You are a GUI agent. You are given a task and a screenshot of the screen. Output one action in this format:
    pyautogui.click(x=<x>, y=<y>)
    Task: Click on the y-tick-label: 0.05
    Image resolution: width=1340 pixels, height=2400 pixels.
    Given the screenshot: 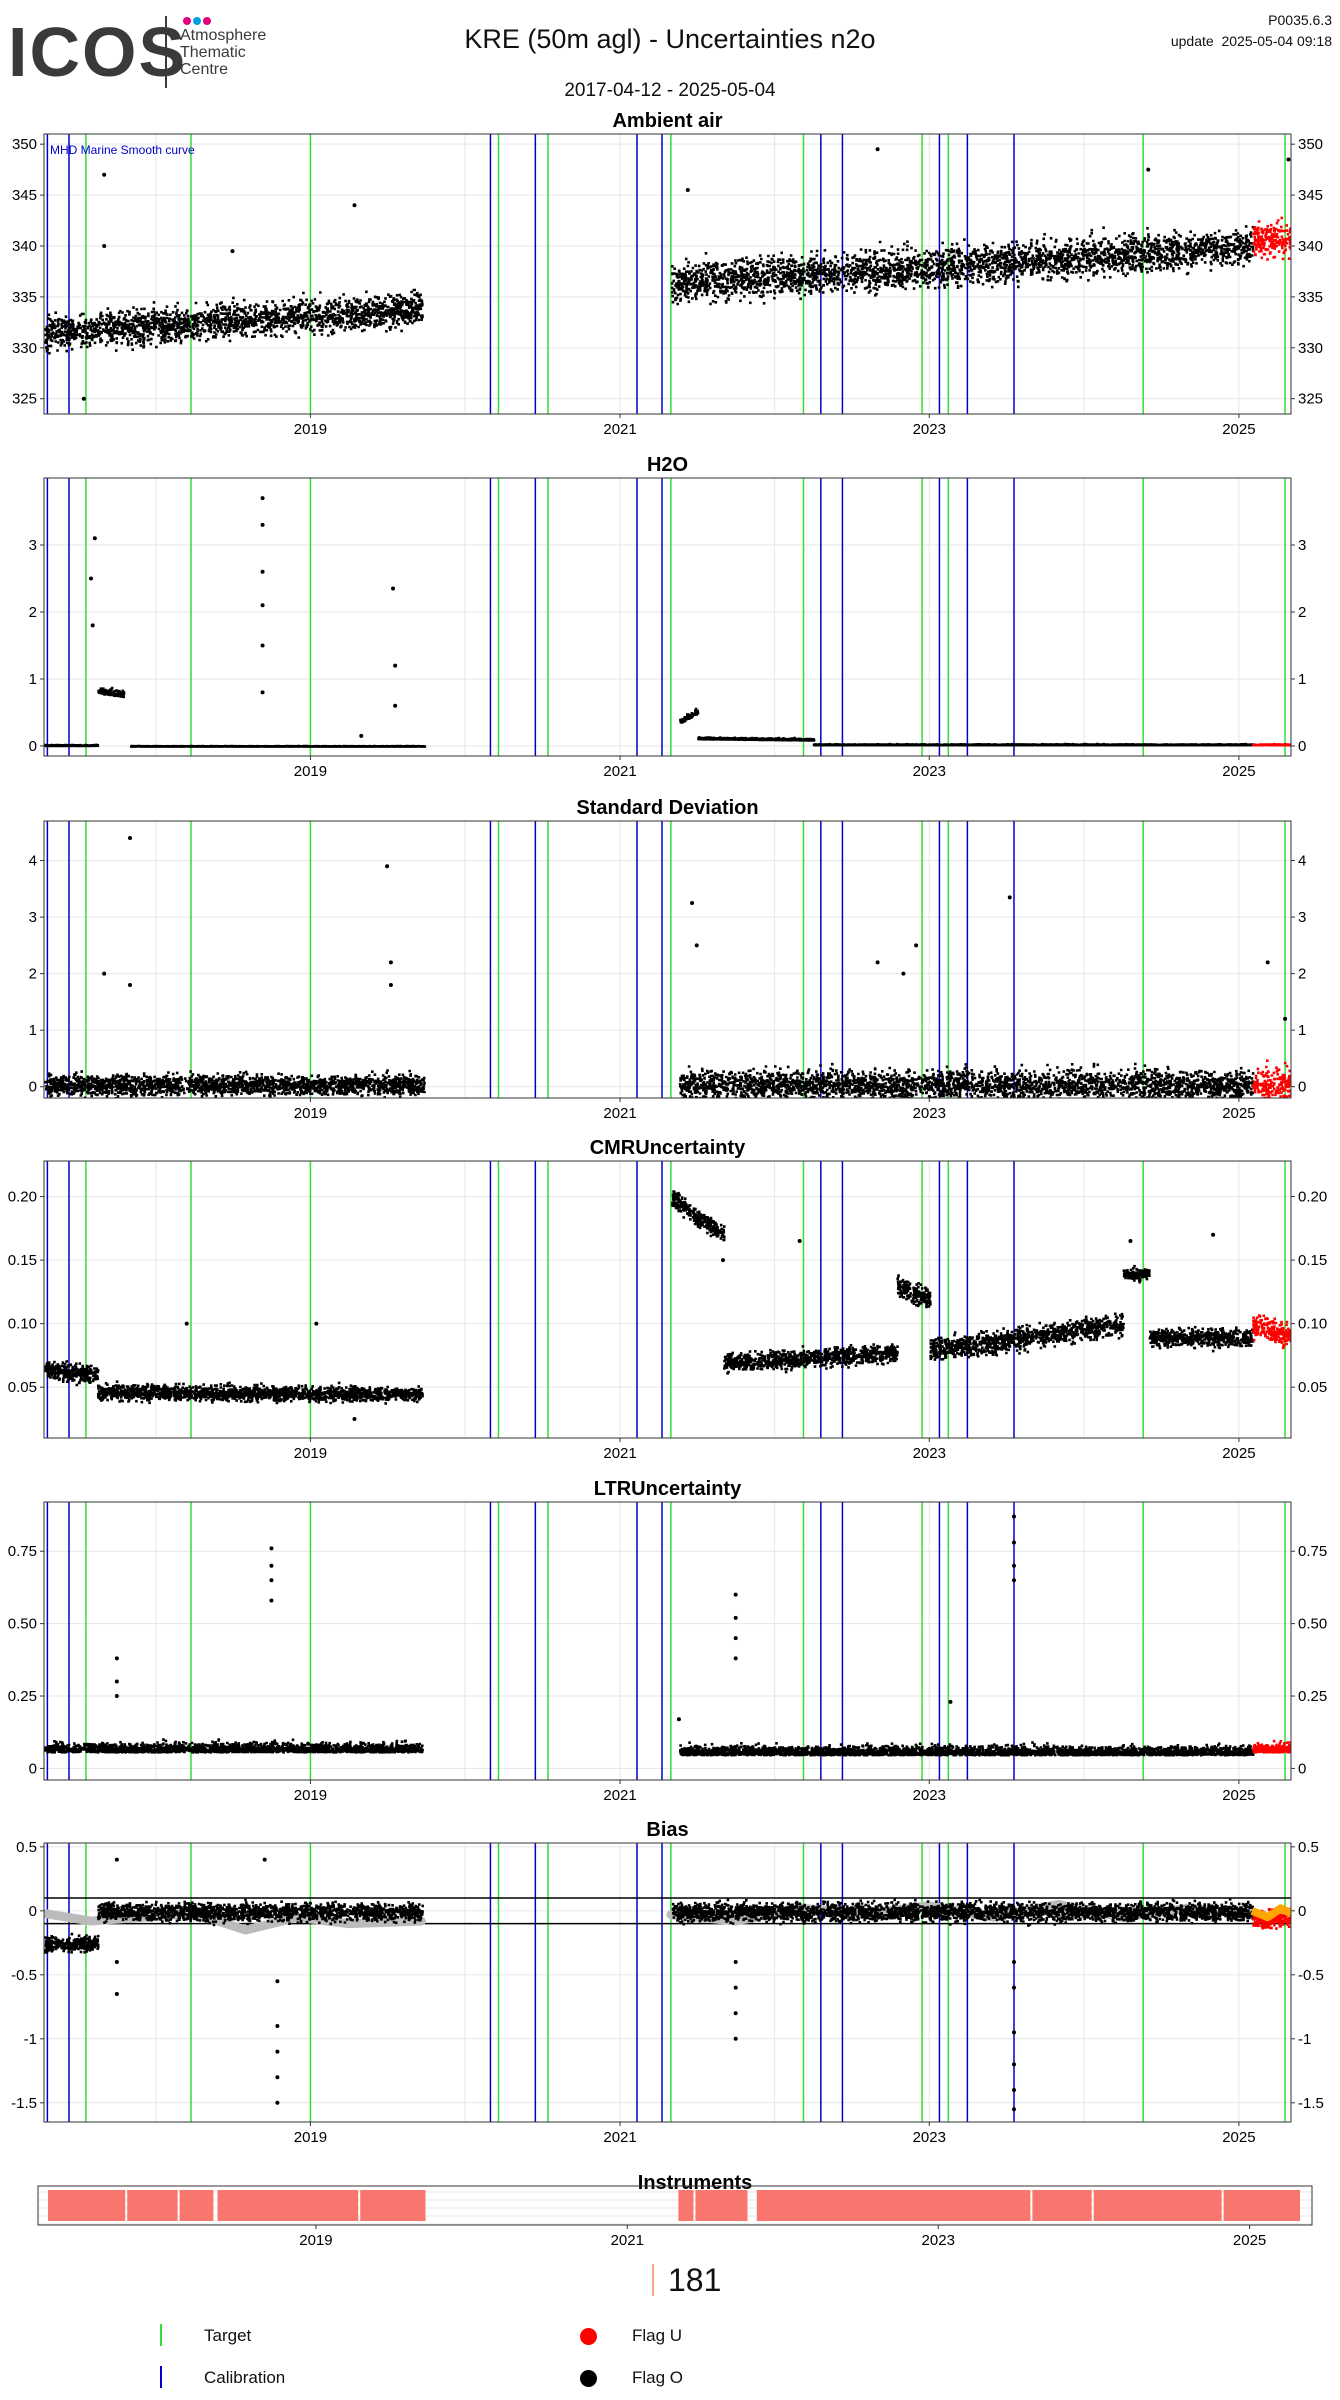 What is the action you would take?
    pyautogui.click(x=22, y=1387)
    